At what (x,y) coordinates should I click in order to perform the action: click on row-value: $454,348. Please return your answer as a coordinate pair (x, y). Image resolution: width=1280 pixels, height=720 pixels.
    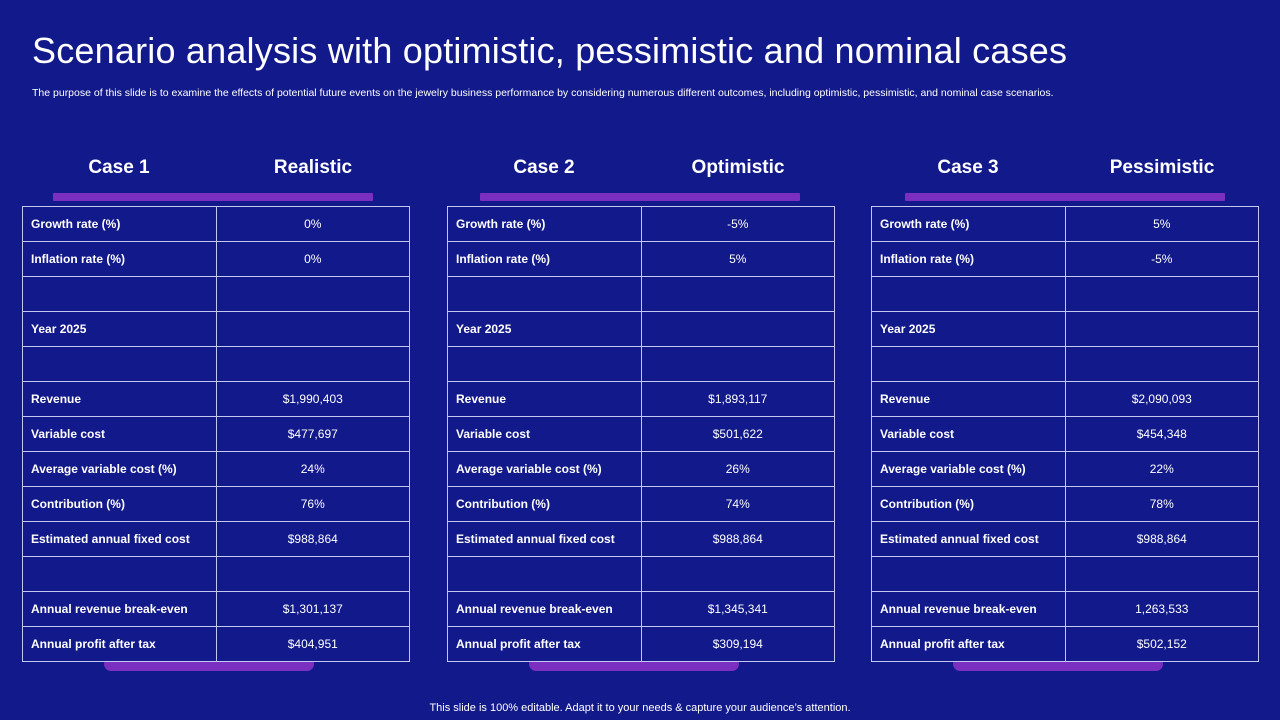
    Looking at the image, I should click on (1162, 434).